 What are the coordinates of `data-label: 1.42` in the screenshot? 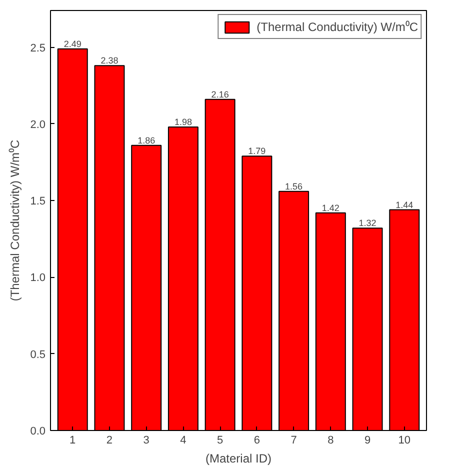 It's located at (331, 207).